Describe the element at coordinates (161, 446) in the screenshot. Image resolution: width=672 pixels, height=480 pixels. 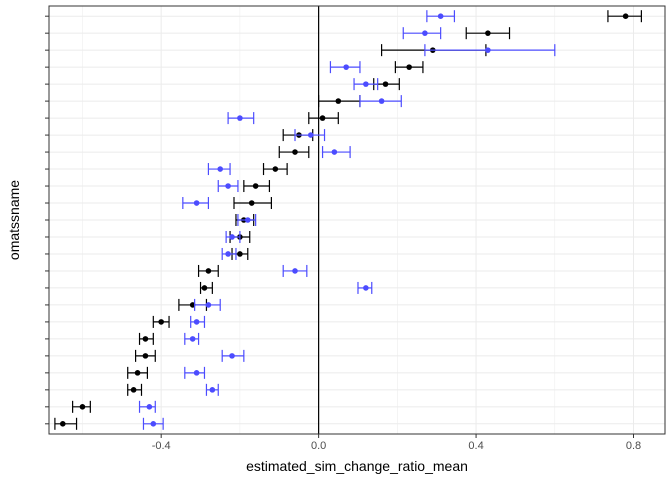
I see `x-tick-label: -0.4` at that location.